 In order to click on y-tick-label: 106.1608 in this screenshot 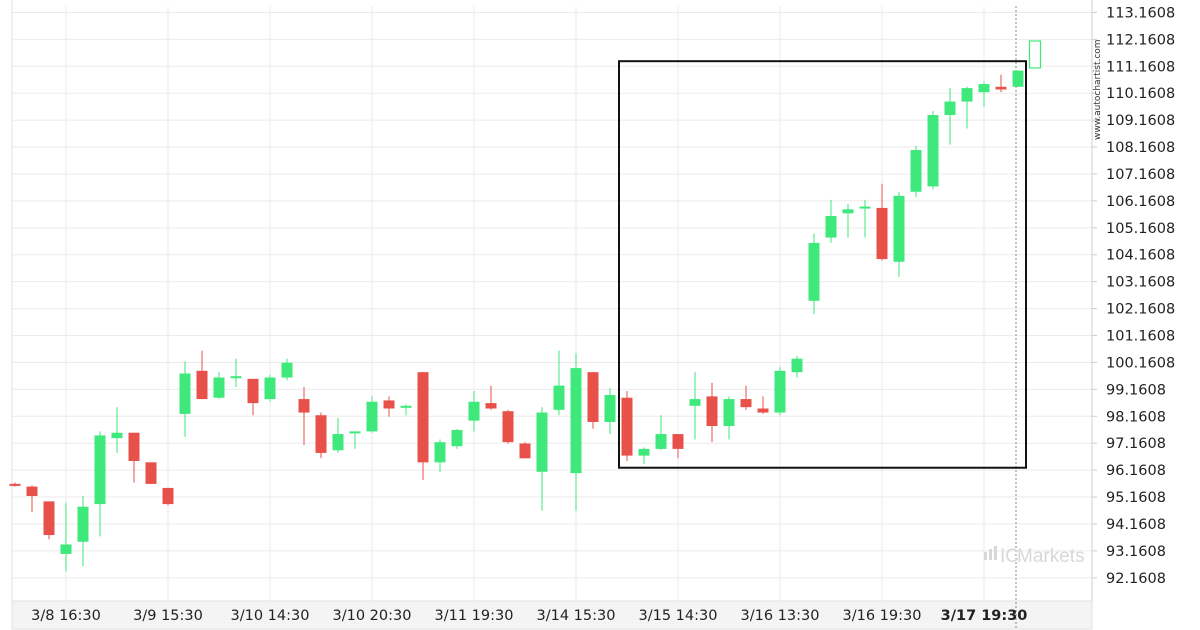, I will do `click(1140, 202)`.